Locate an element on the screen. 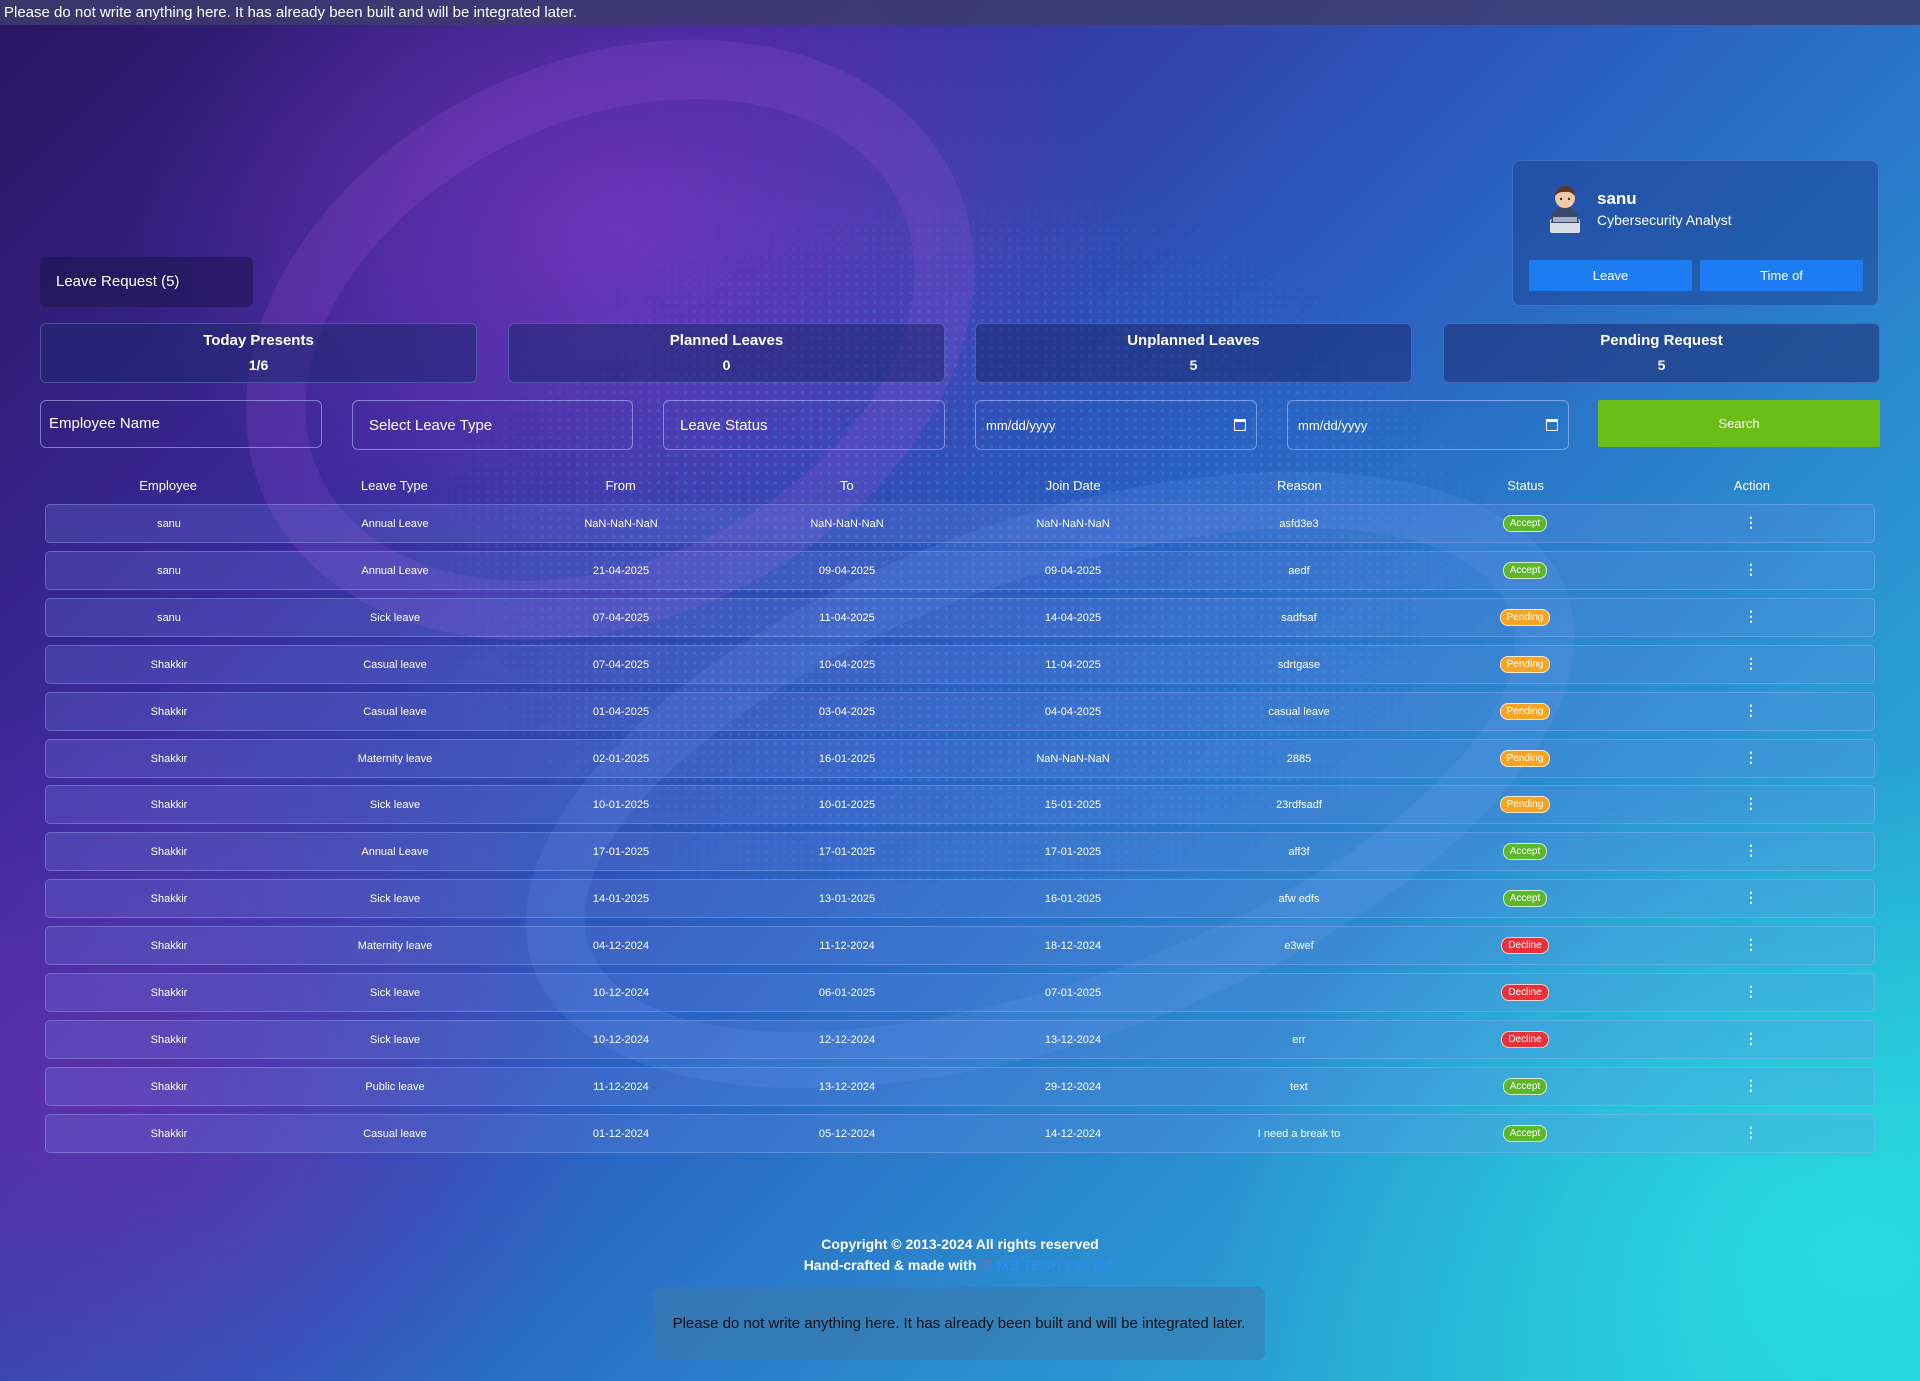  cell-from: 10-01-2025 is located at coordinates (621, 804).